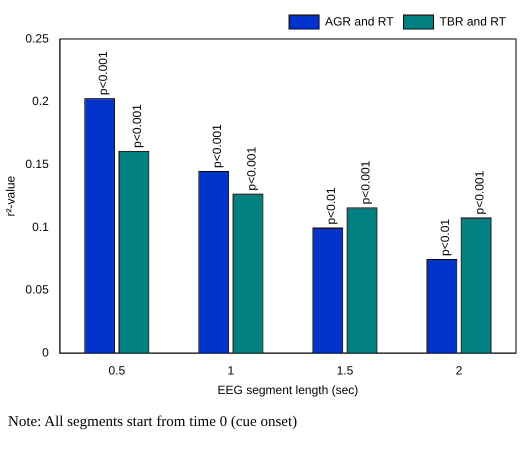 Image resolution: width=520 pixels, height=457 pixels. I want to click on x-tick-label: 0.5, so click(117, 371).